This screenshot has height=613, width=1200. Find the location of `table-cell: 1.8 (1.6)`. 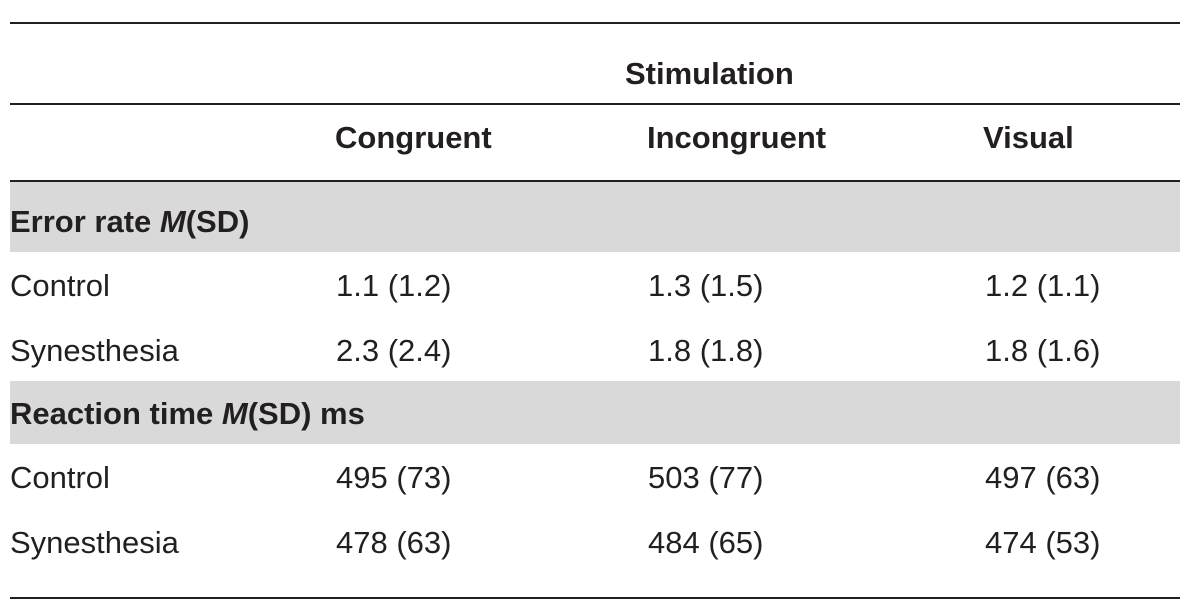

table-cell: 1.8 (1.6) is located at coordinates (1043, 350).